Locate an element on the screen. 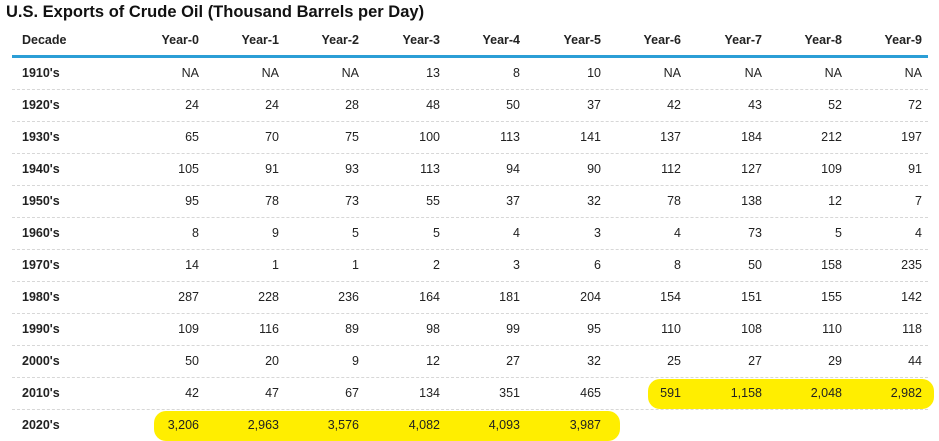 This screenshot has height=441, width=939. value-cell: 110 is located at coordinates (832, 329).